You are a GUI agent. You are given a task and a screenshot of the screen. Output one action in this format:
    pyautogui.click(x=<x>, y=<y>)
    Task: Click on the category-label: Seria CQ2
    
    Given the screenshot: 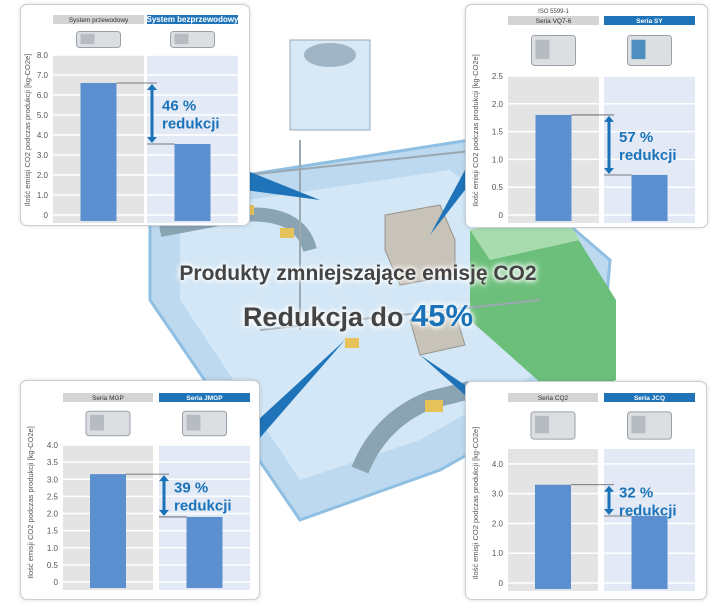 What is the action you would take?
    pyautogui.click(x=553, y=398)
    